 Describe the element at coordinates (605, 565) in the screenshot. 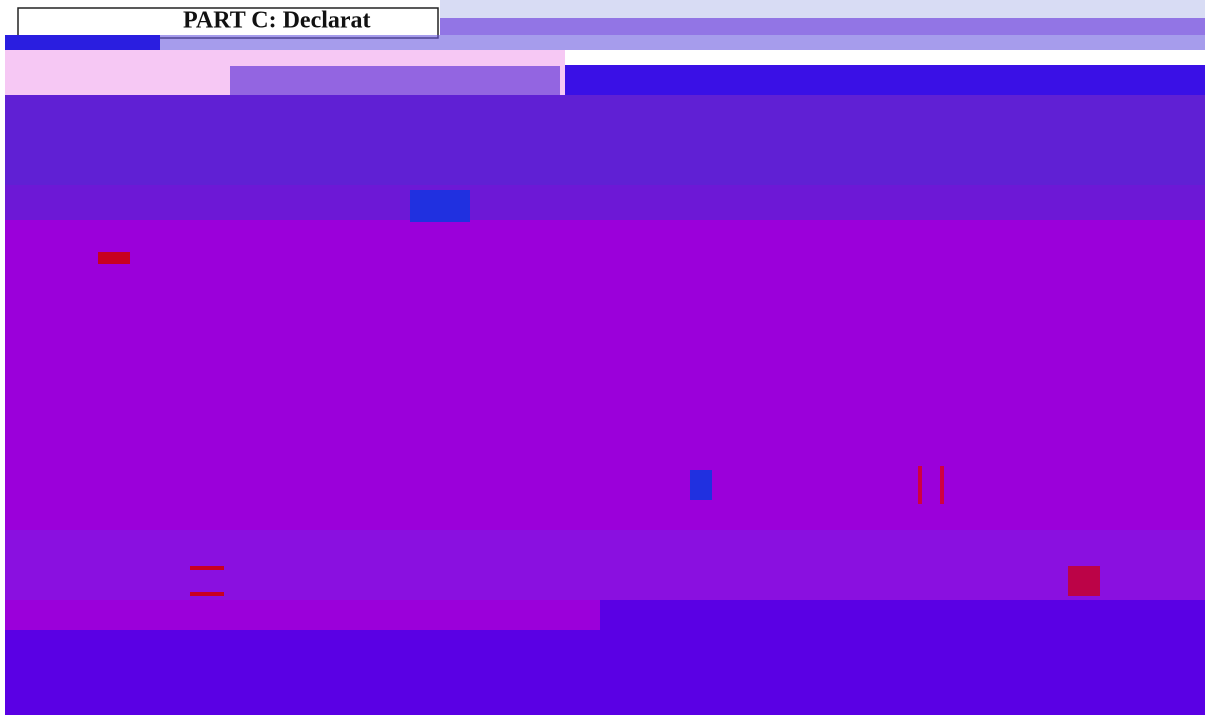

I see `purple-band` at that location.